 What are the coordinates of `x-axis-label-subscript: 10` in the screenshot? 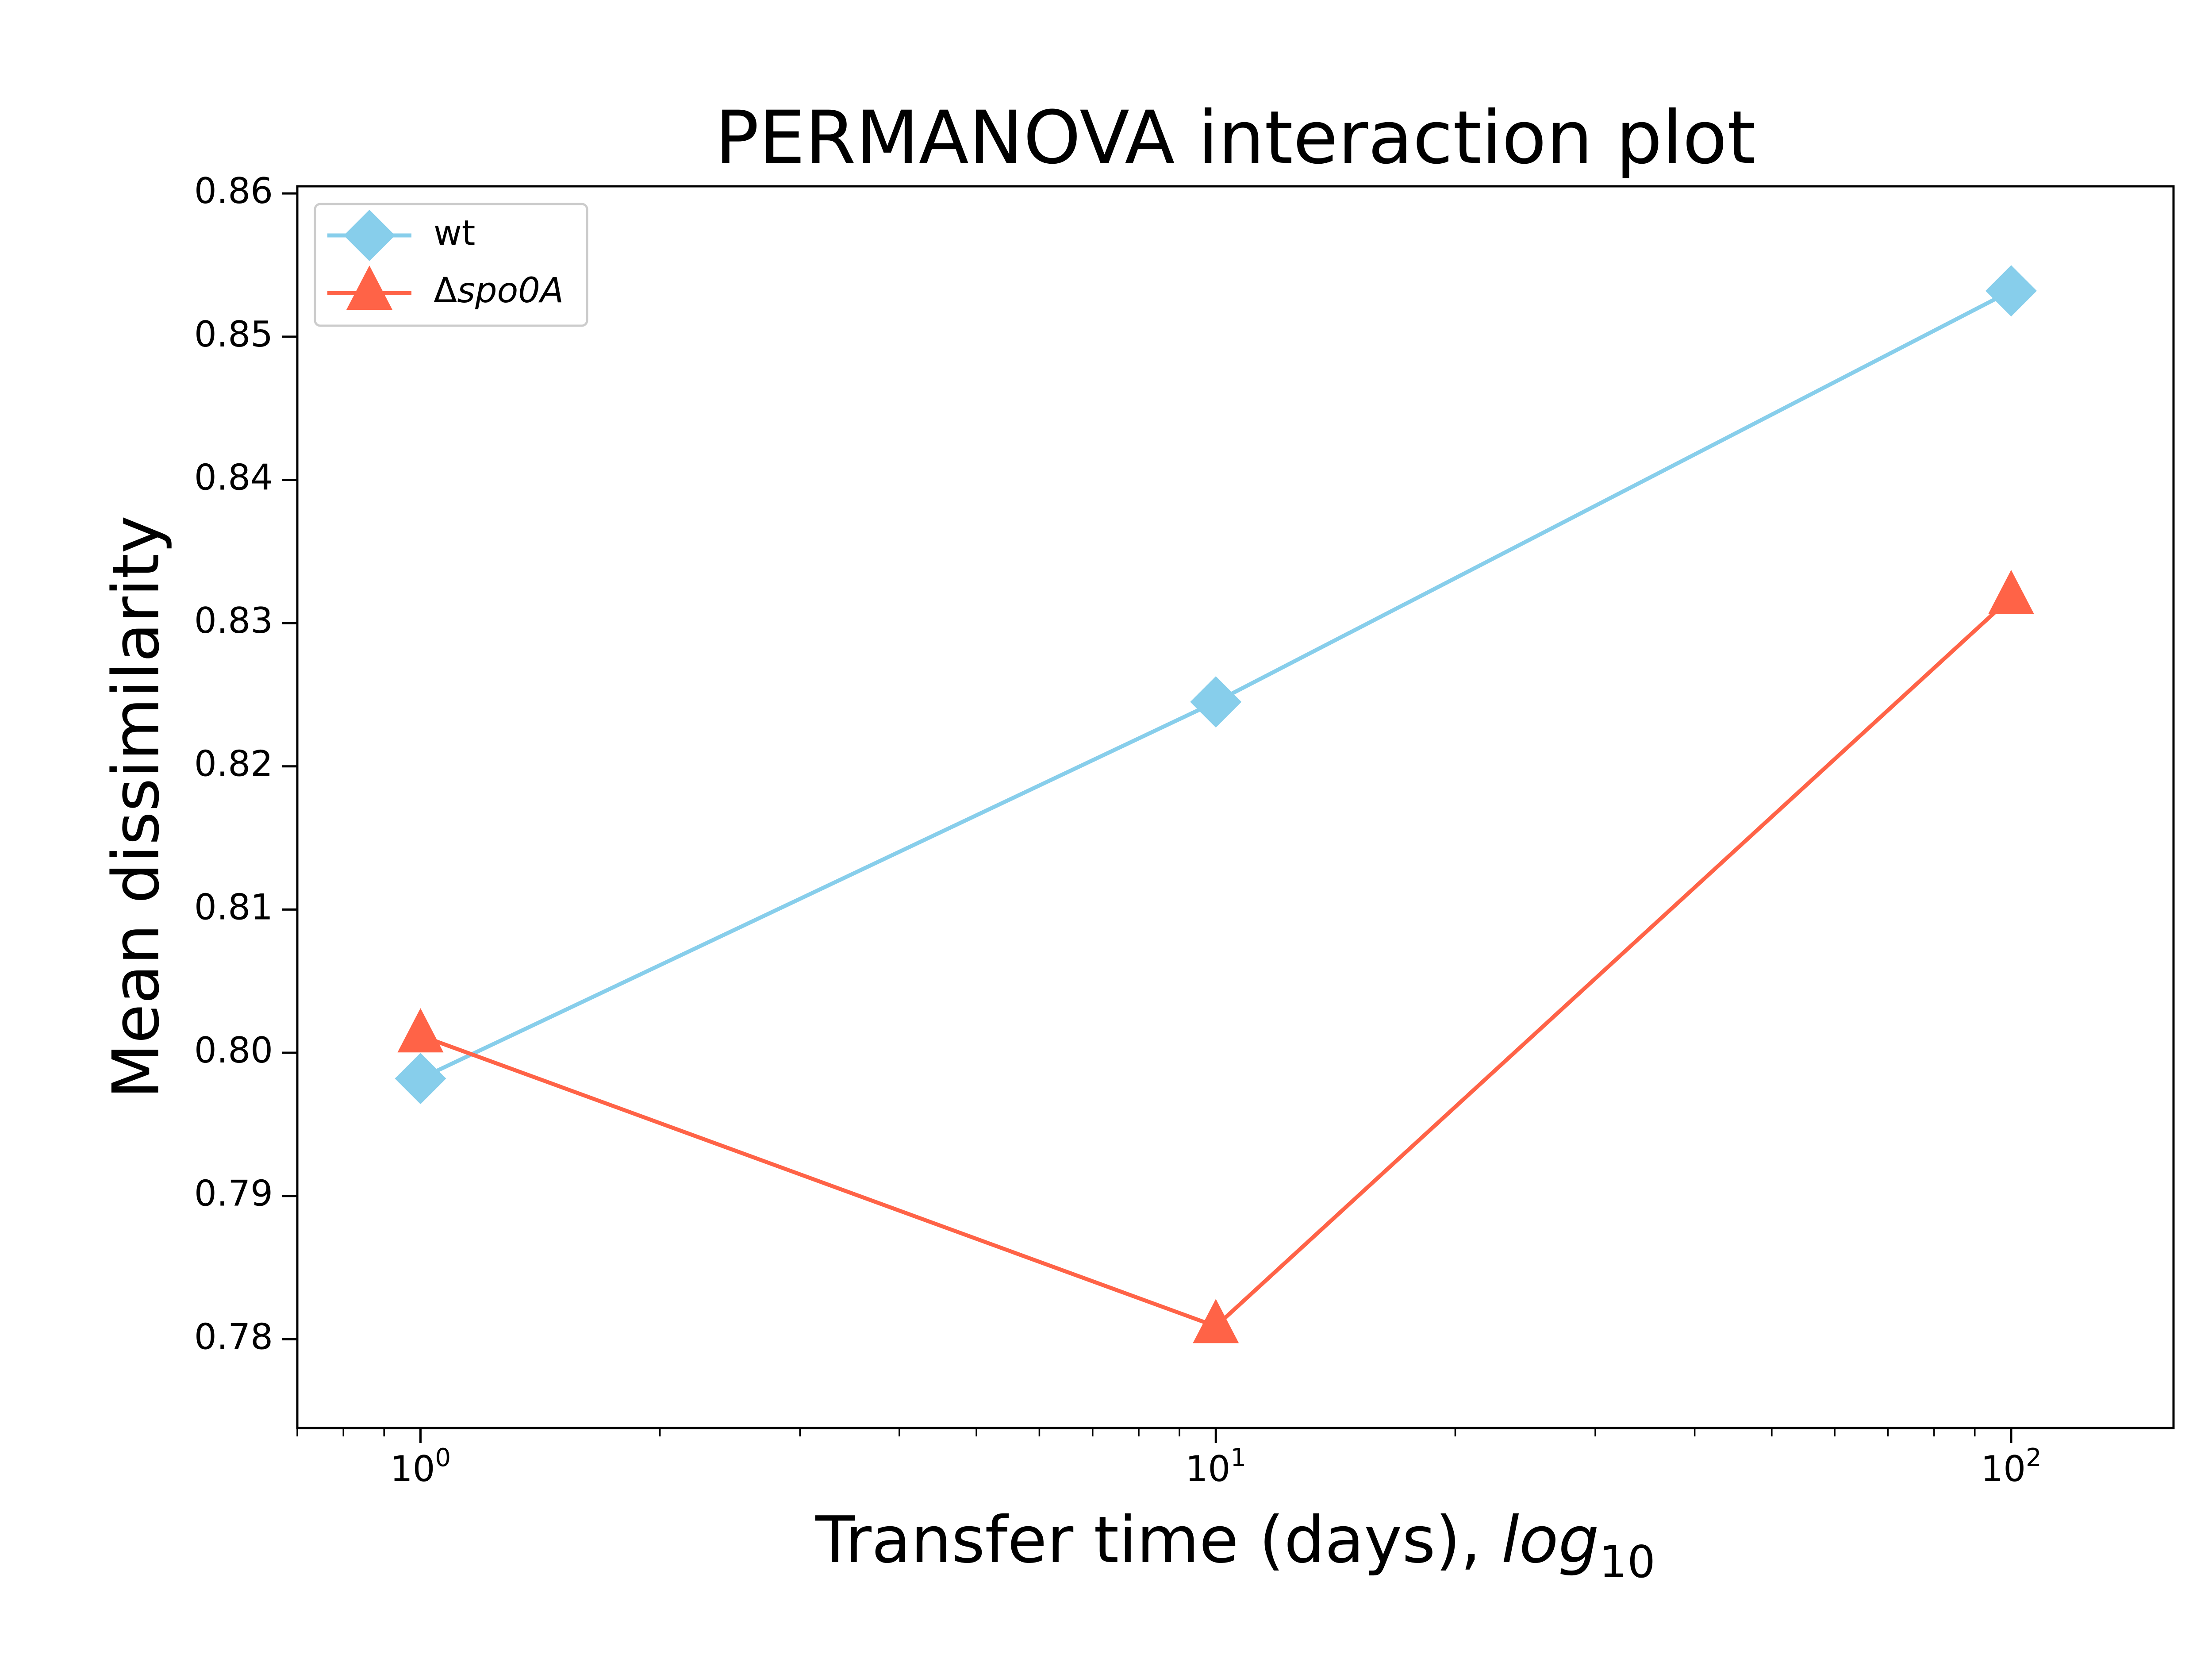 It's located at (1627, 1562).